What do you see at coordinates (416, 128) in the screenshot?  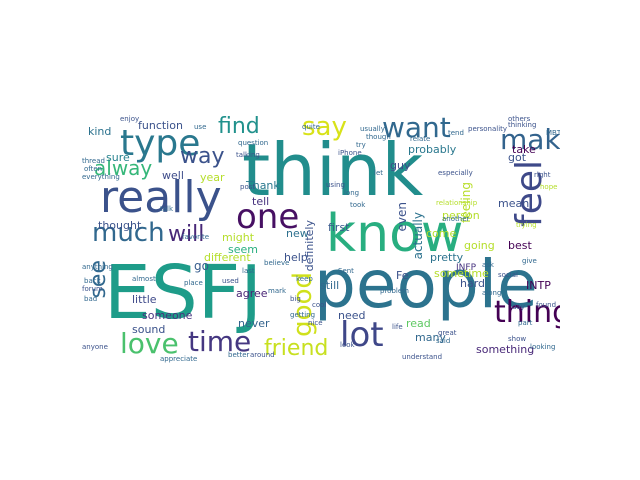 I see `word-want: want` at bounding box center [416, 128].